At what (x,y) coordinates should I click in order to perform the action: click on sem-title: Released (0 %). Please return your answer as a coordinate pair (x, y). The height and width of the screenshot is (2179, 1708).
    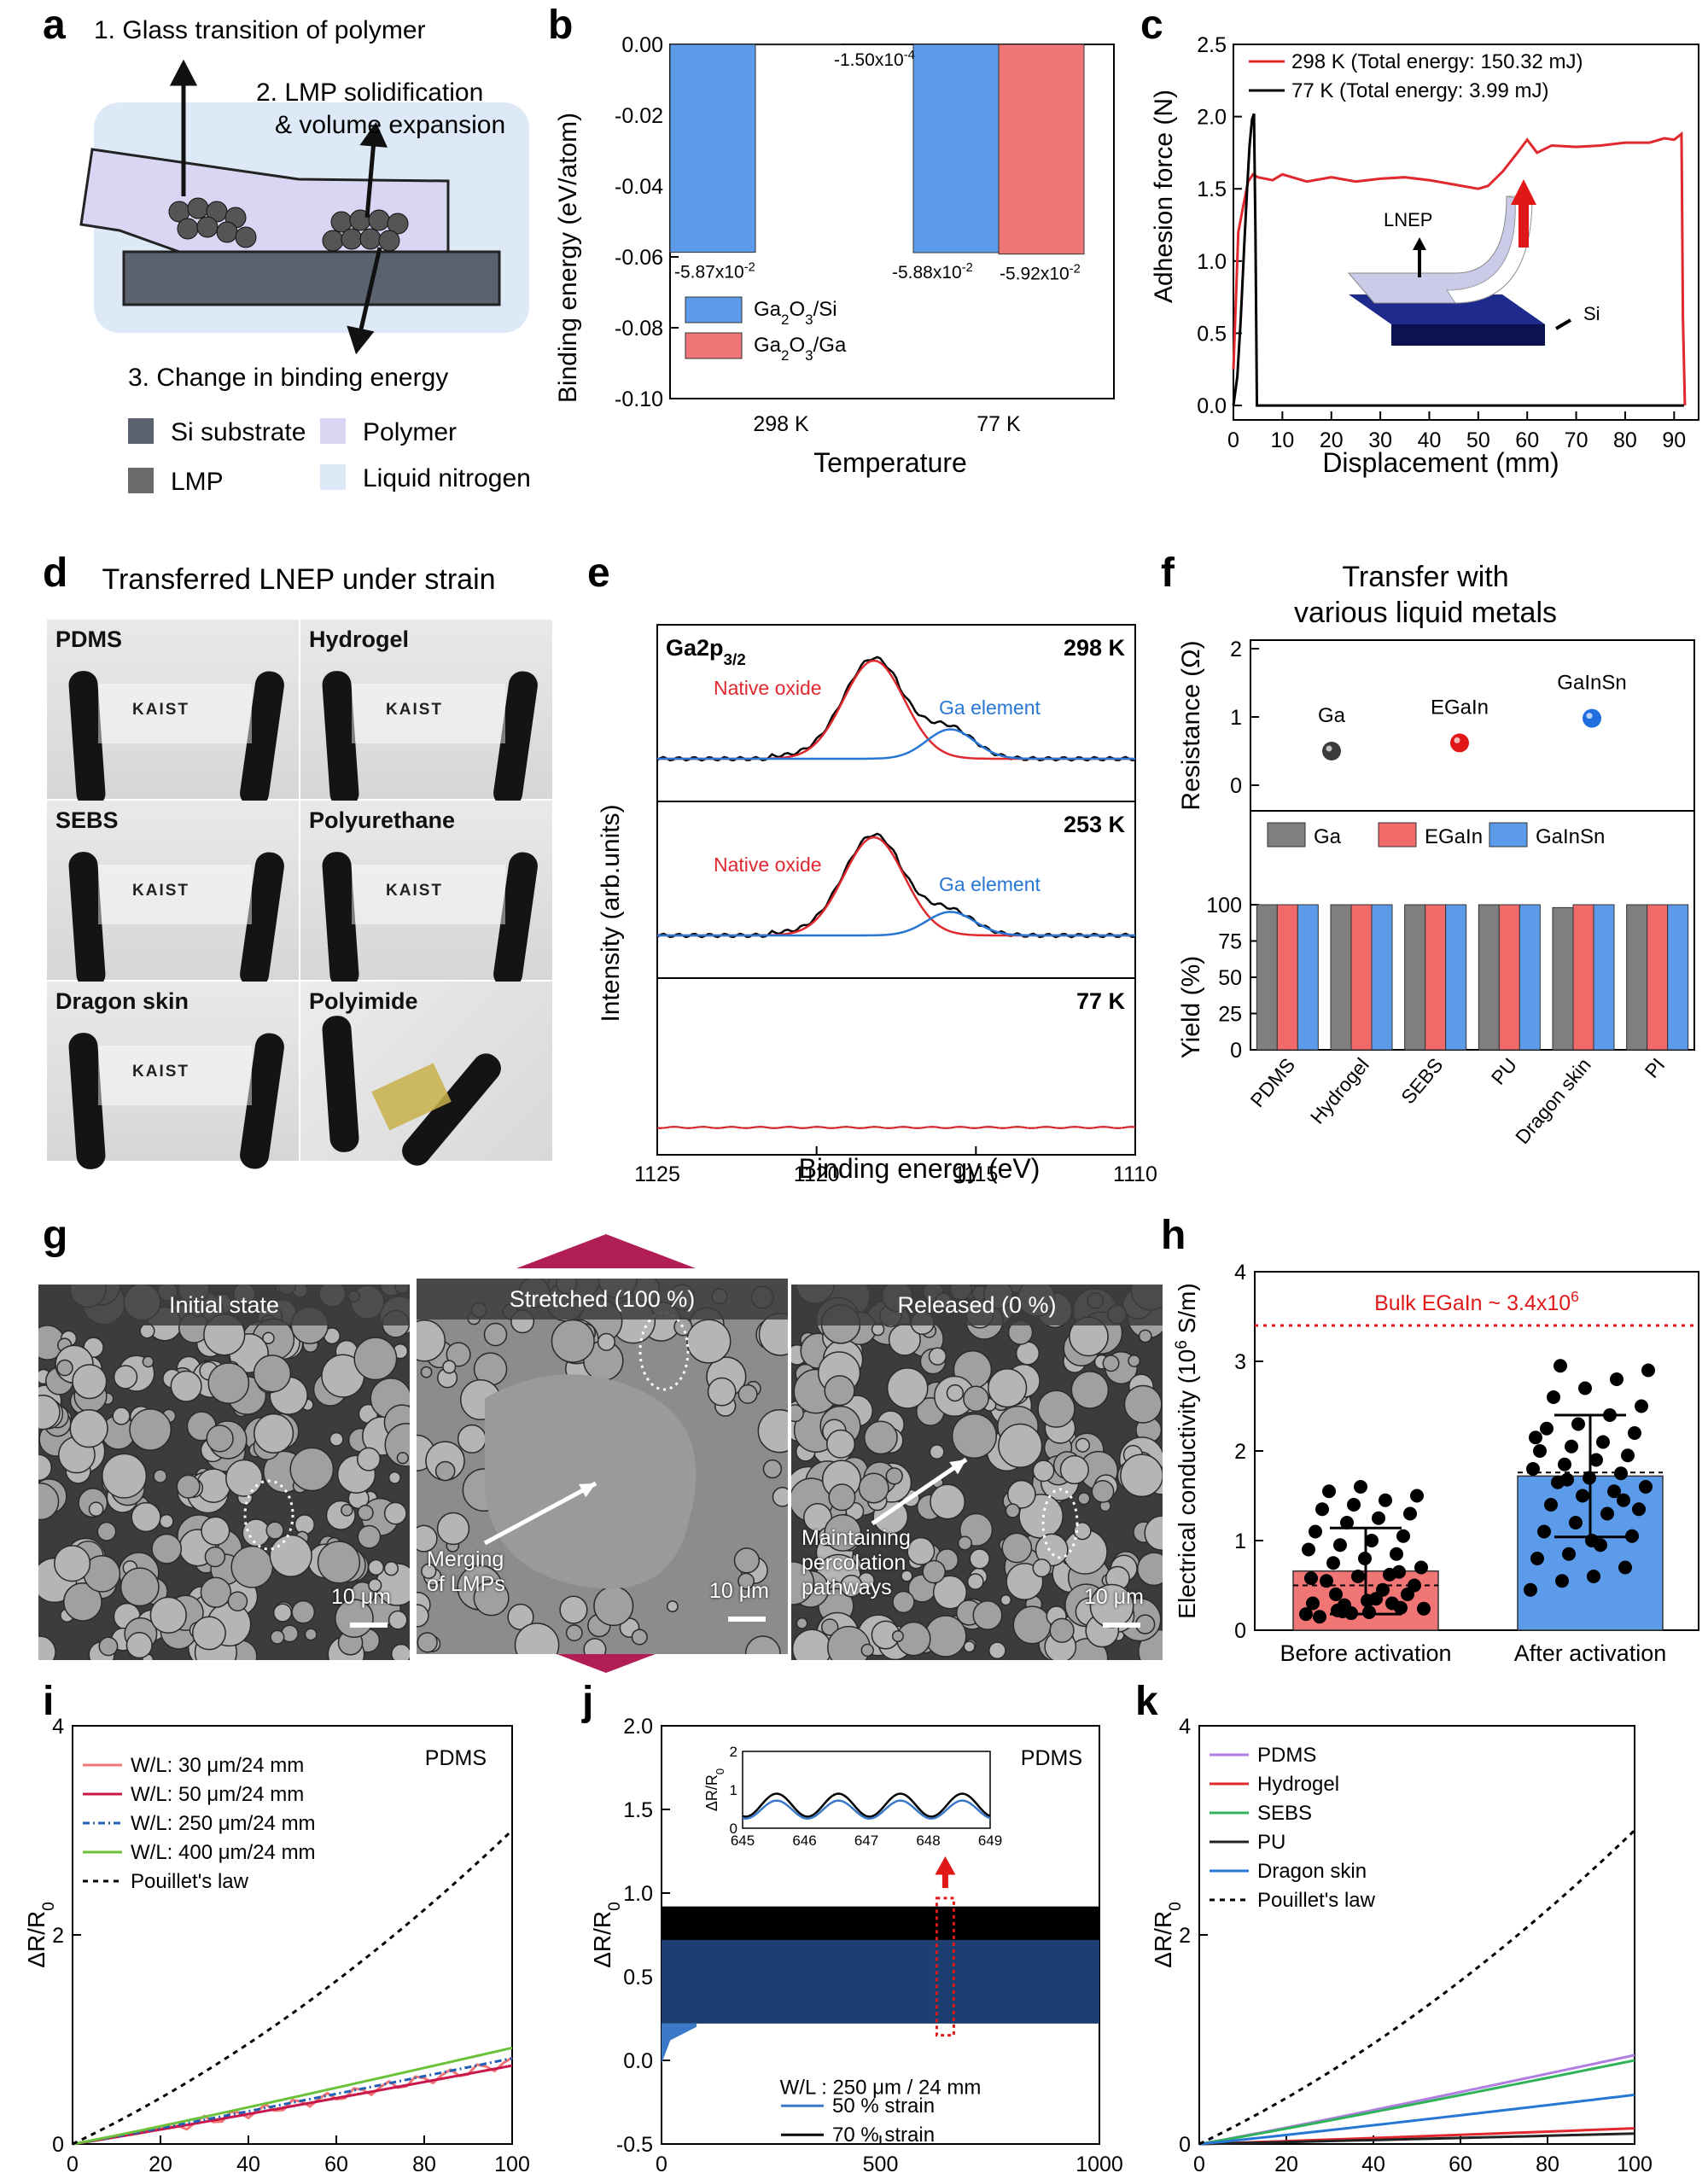
    Looking at the image, I should click on (977, 1305).